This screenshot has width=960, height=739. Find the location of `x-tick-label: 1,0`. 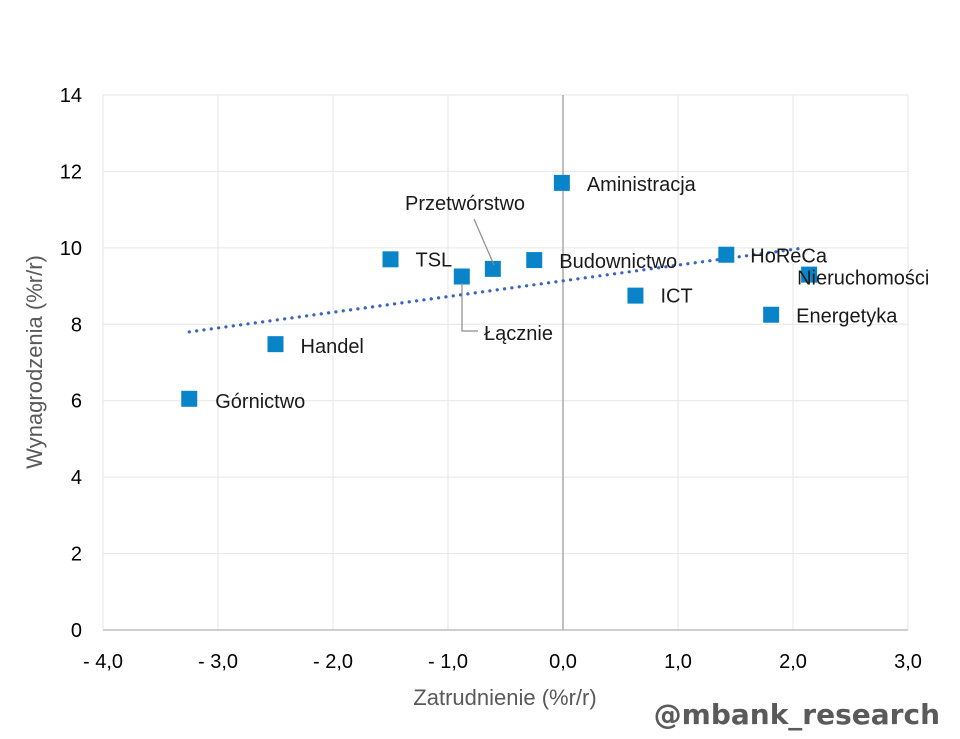

x-tick-label: 1,0 is located at coordinates (678, 662).